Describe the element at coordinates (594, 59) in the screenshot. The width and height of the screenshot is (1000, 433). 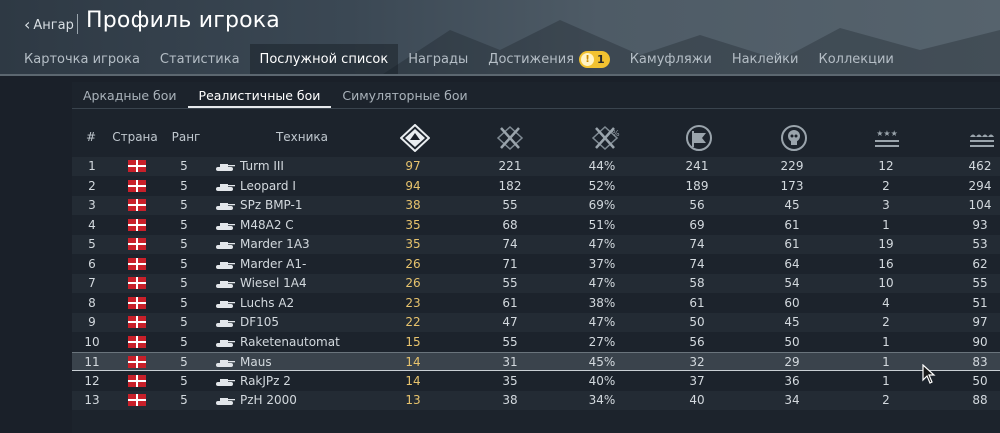
I see `achievements-badge: ! 1` at that location.